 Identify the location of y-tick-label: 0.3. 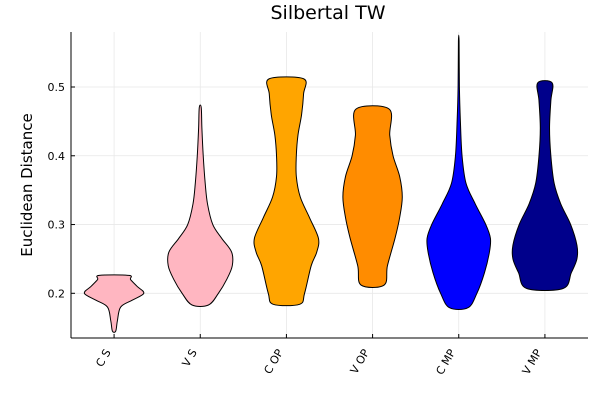
(57, 225).